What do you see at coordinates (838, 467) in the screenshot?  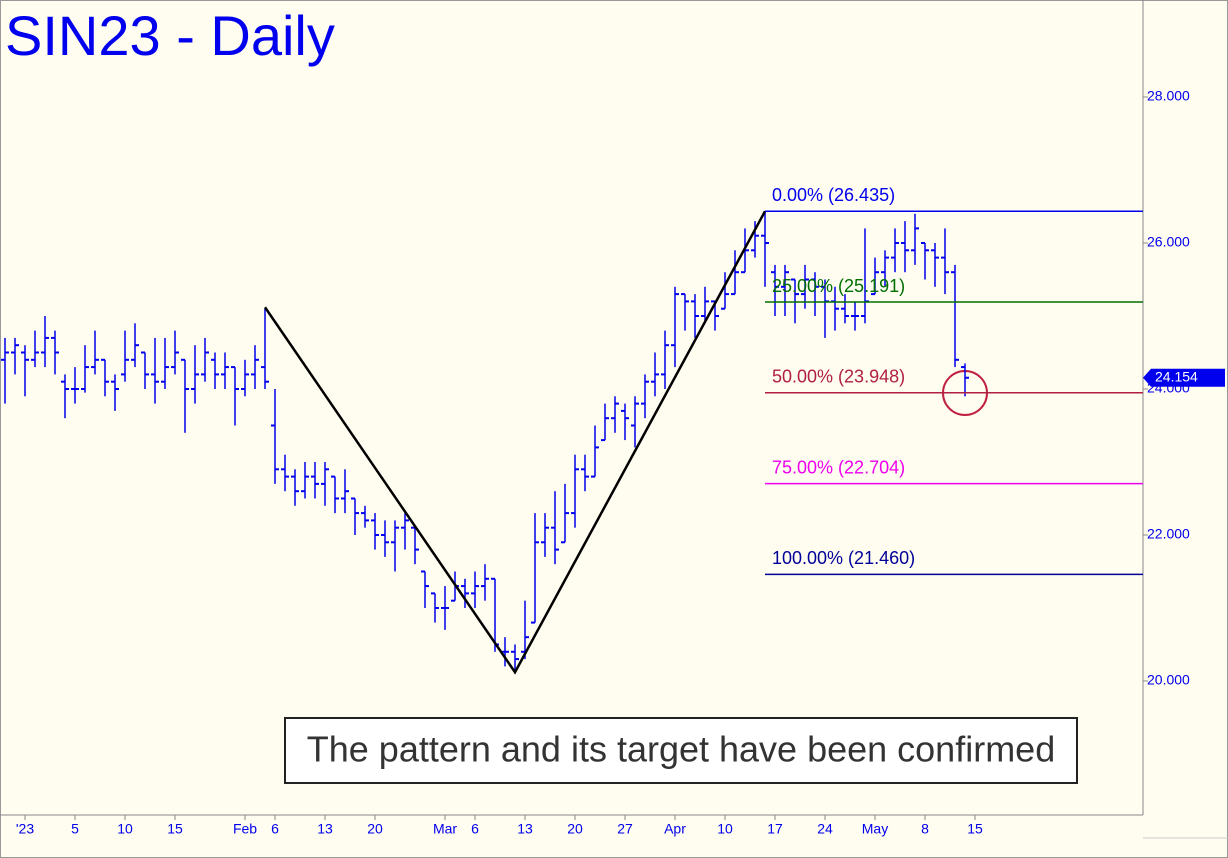 I see `level-label: 75.00% (22.704)` at bounding box center [838, 467].